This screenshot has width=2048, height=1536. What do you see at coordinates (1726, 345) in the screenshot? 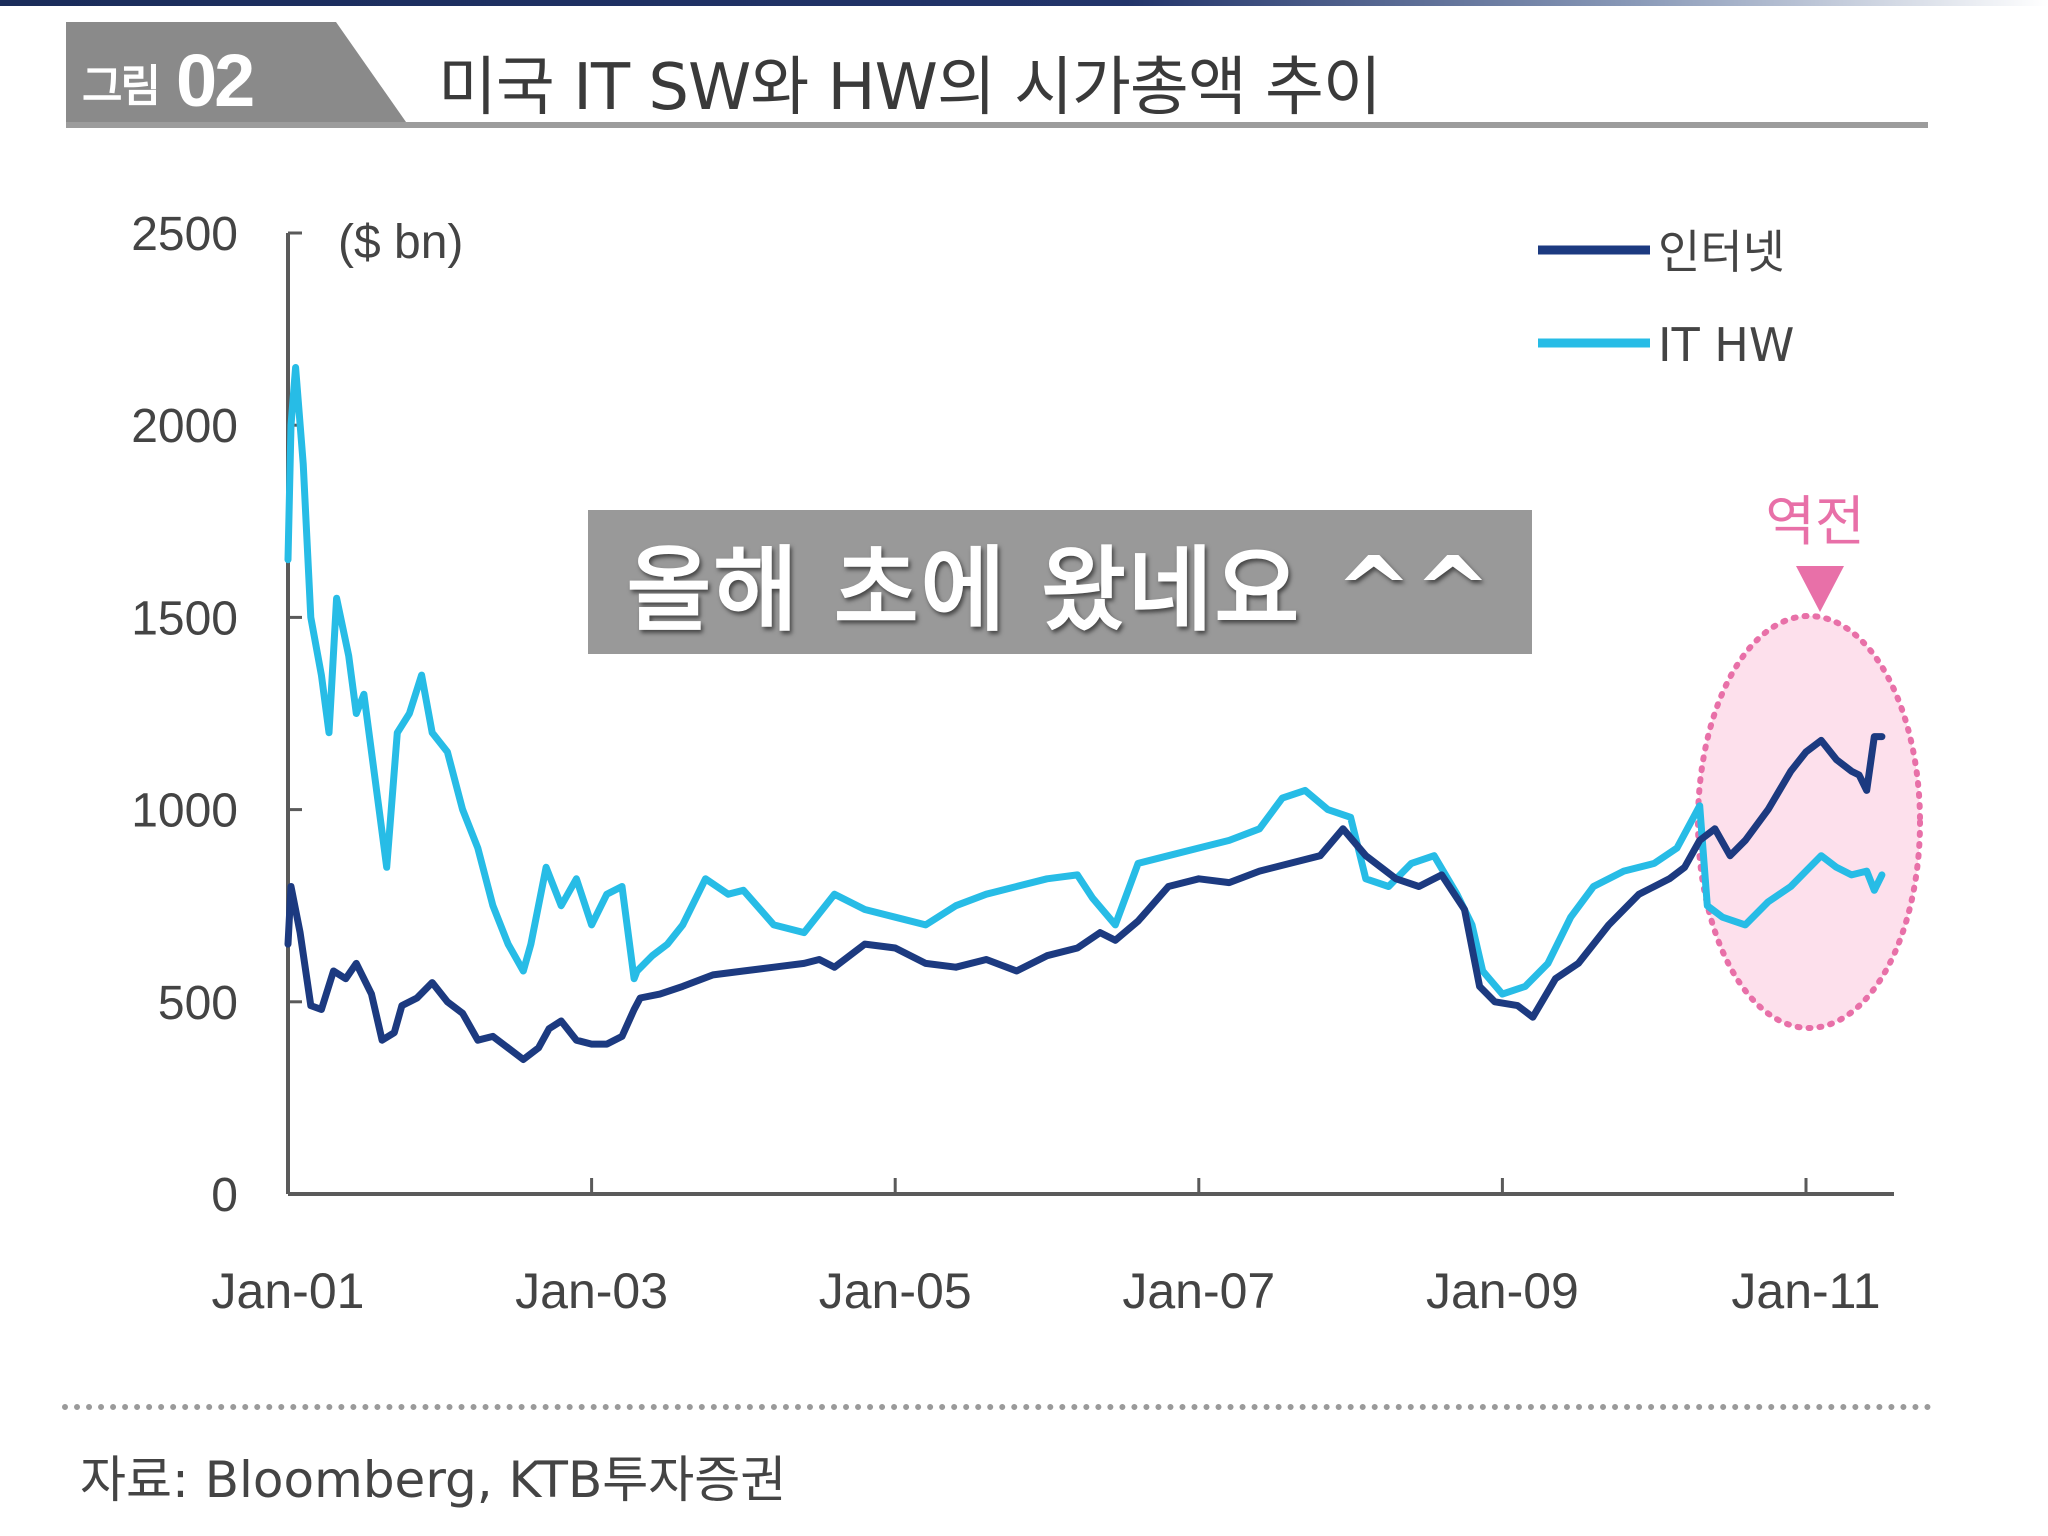
I see `legend-label-1: IT HW` at bounding box center [1726, 345].